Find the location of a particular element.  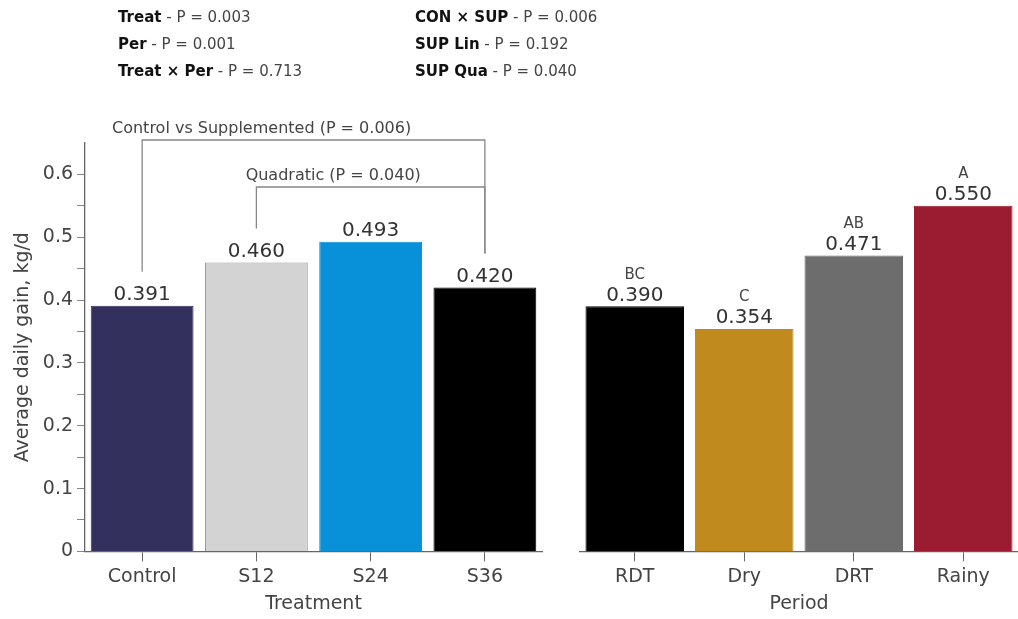

x-tick-label: RDT is located at coordinates (635, 574).